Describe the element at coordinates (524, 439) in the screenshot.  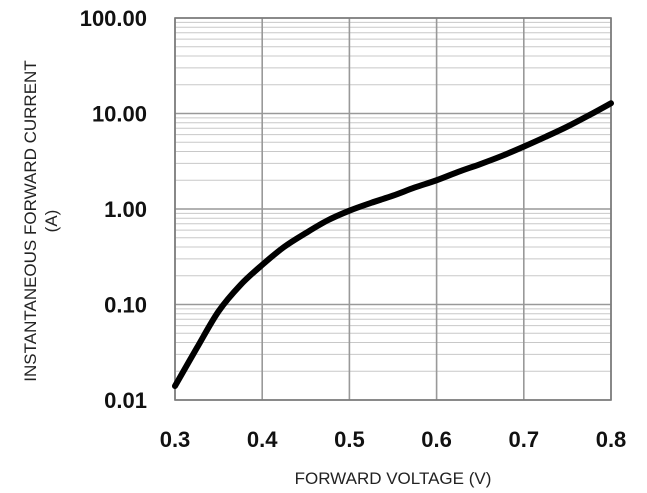
I see `x-tick-label: 0.7` at that location.